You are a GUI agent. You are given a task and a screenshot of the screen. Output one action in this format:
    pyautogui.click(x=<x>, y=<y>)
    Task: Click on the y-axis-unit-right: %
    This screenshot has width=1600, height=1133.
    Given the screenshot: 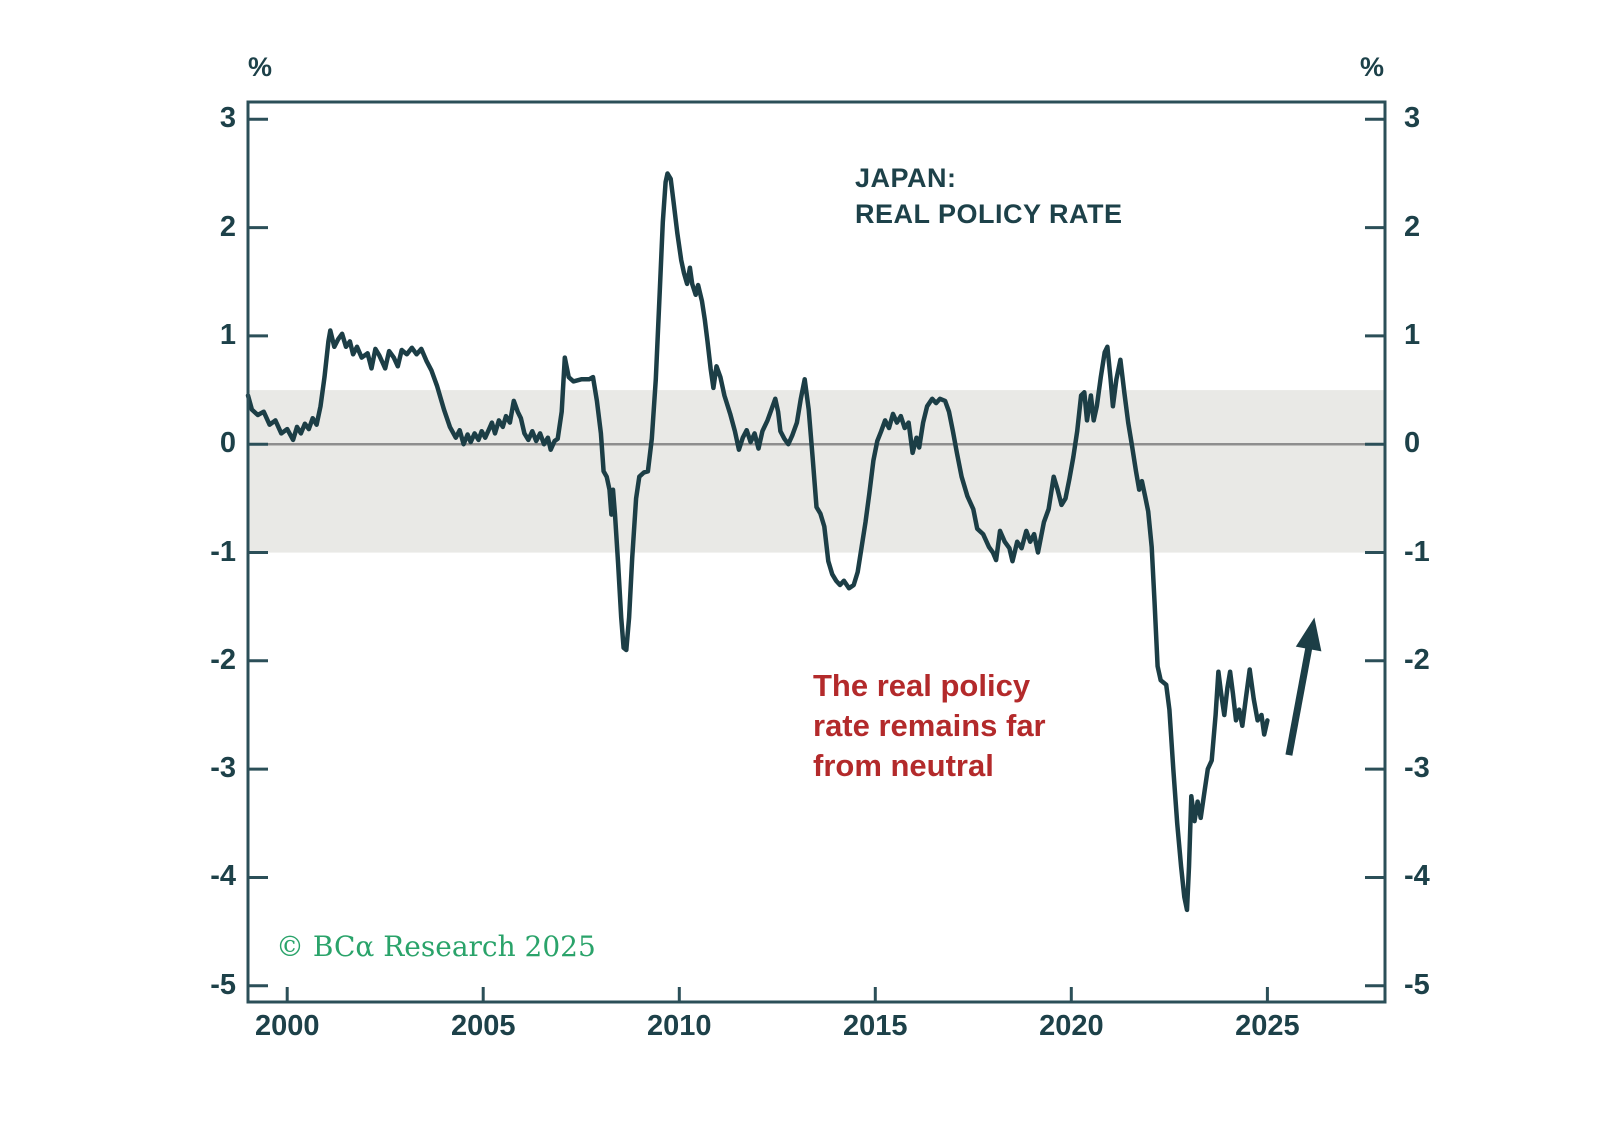 What is the action you would take?
    pyautogui.click(x=1372, y=67)
    